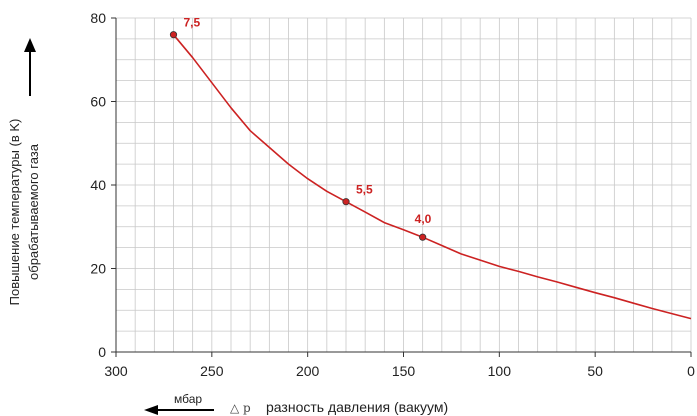 The height and width of the screenshot is (416, 697). I want to click on data-point-label: 7,5, so click(192, 23).